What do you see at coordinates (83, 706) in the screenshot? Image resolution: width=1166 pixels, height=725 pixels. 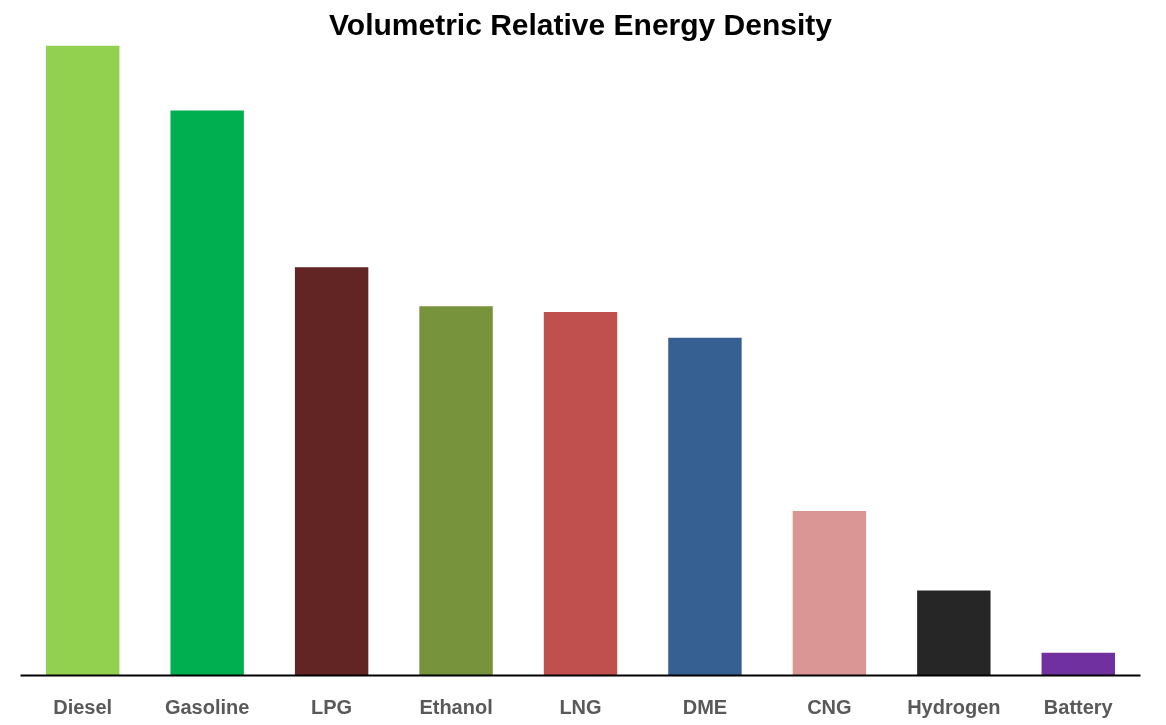 I see `x-tick-label: Diesel` at bounding box center [83, 706].